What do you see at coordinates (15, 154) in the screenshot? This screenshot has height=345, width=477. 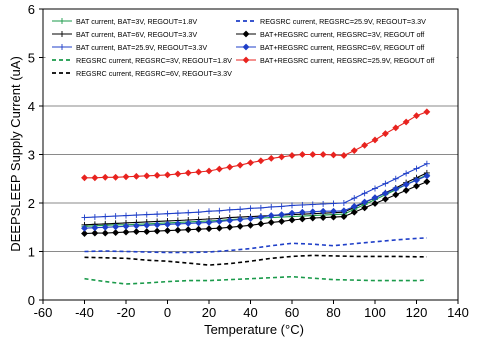 I see `y-axis-label: DEEPSLEEP Supply Current (uA)` at bounding box center [15, 154].